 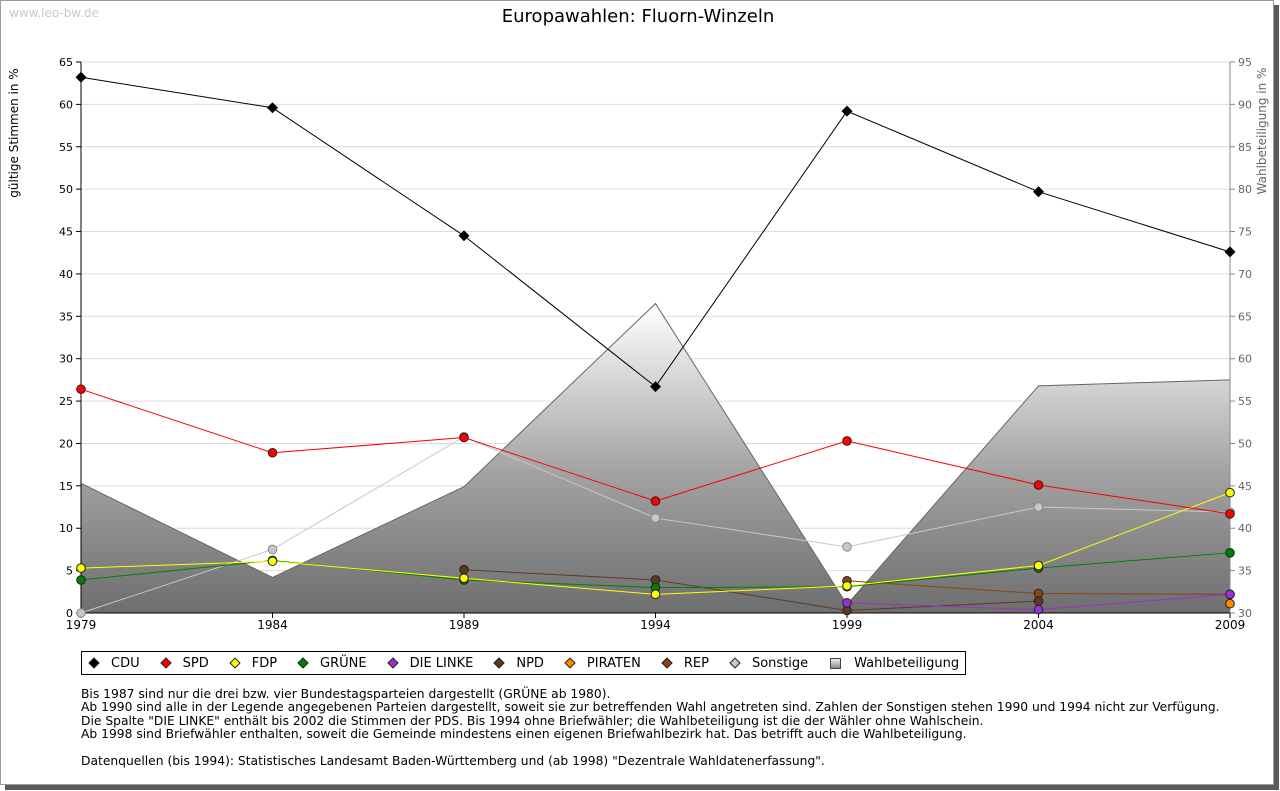 What do you see at coordinates (66, 401) in the screenshot?
I see `y-tick-label: 25` at bounding box center [66, 401].